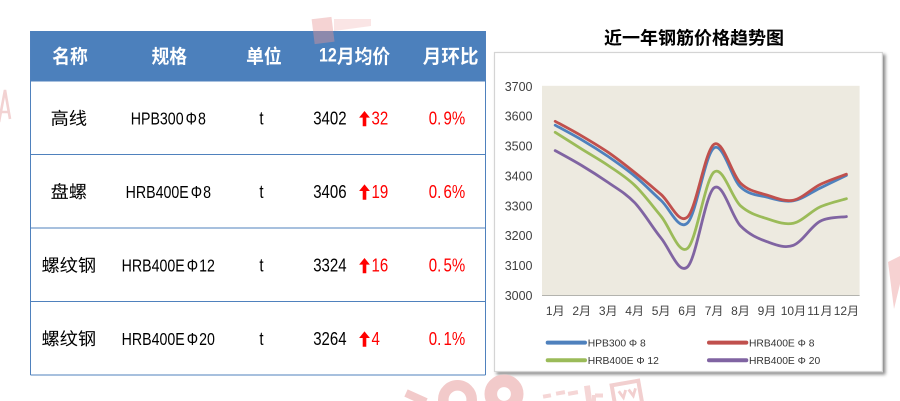 The width and height of the screenshot is (900, 401). What do you see at coordinates (549, 311) in the screenshot?
I see `svg-text: 1` at bounding box center [549, 311].